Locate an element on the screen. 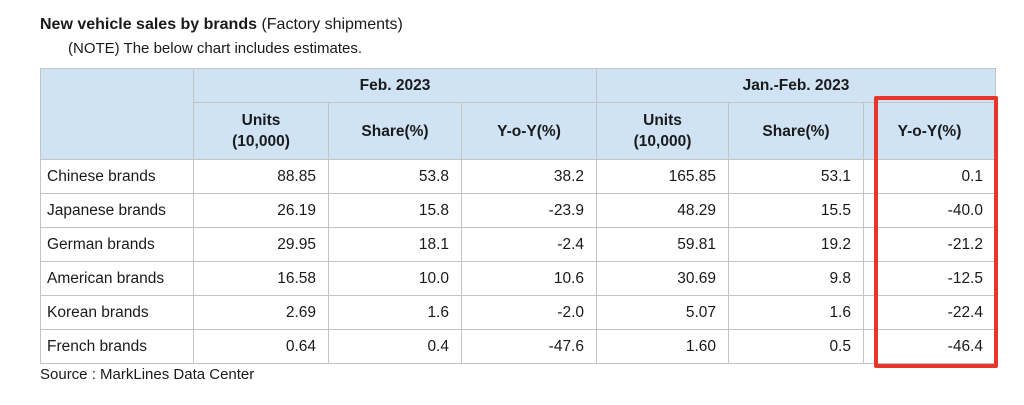 The image size is (1024, 405). table-row: Chinese brands 88.85 53.8 38.2 165.85 53.1 0.1 is located at coordinates (518, 176).